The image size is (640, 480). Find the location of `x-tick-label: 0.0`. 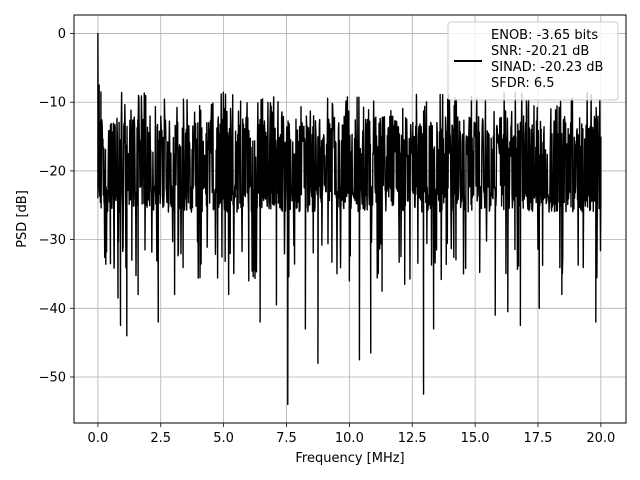

x-tick-label: 0.0 is located at coordinates (98, 438).